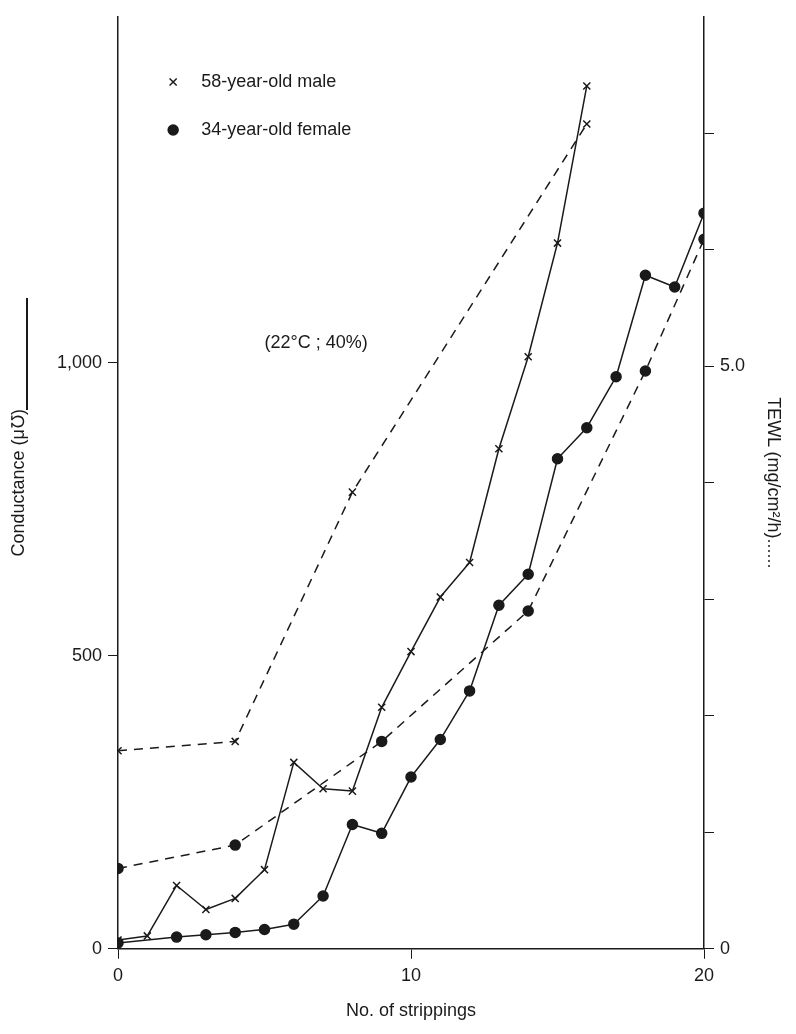 Image resolution: width=796 pixels, height=1034 pixels. Describe the element at coordinates (316, 341) in the screenshot. I see `annotation: (22°C ; 40%)` at that location.